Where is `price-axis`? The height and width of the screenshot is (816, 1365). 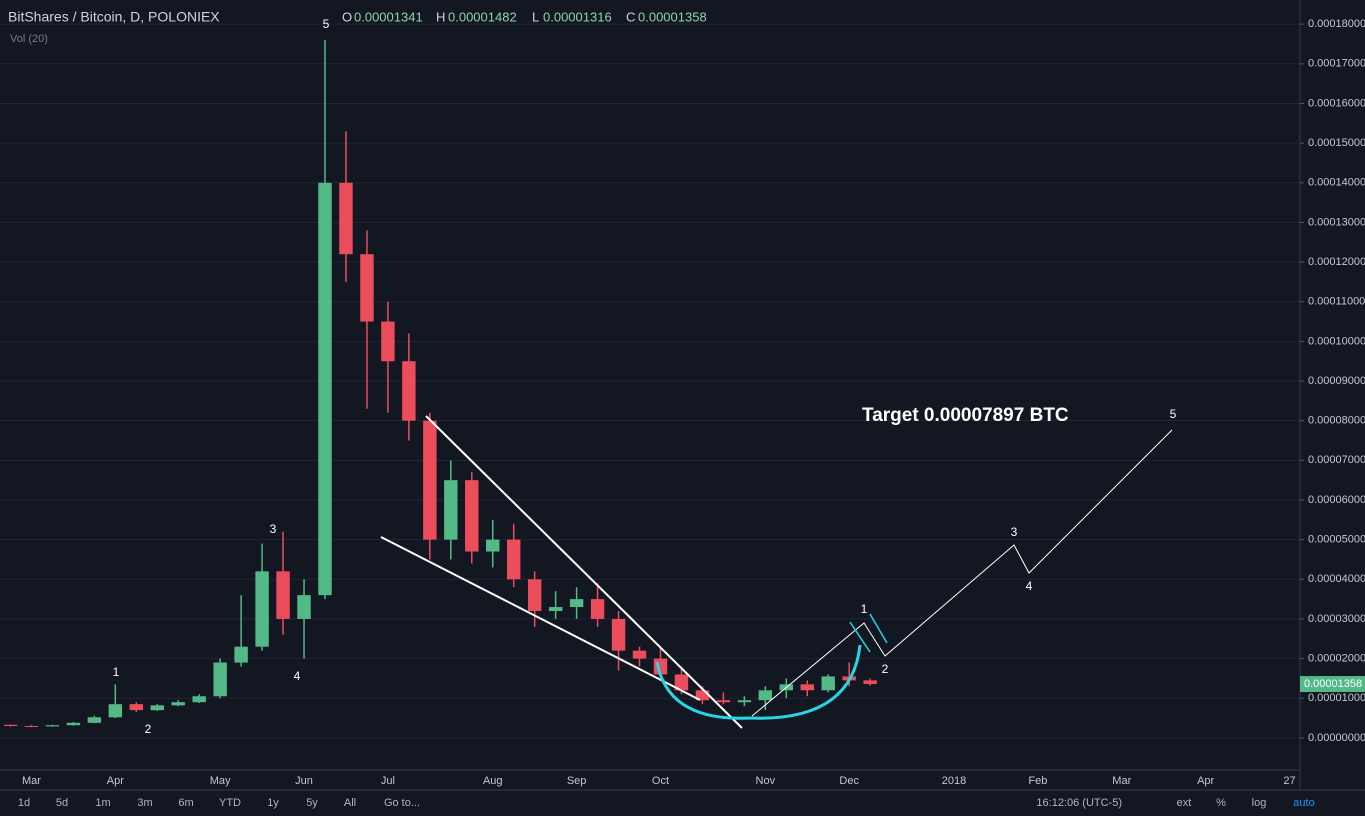 price-axis is located at coordinates (1332, 395).